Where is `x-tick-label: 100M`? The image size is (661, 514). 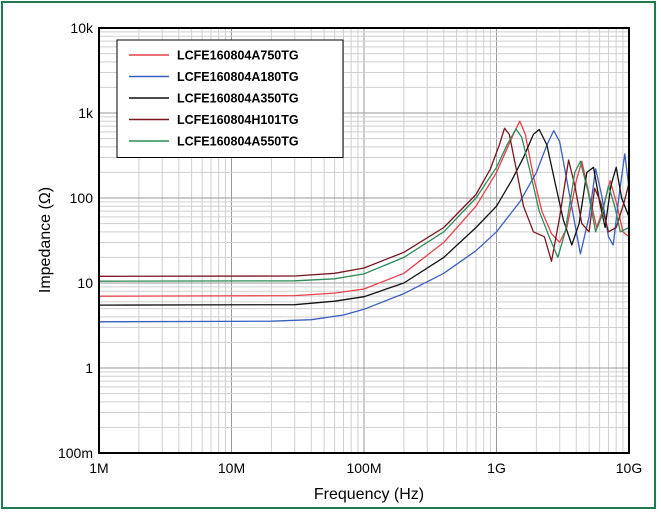 x-tick-label: 100M is located at coordinates (363, 468).